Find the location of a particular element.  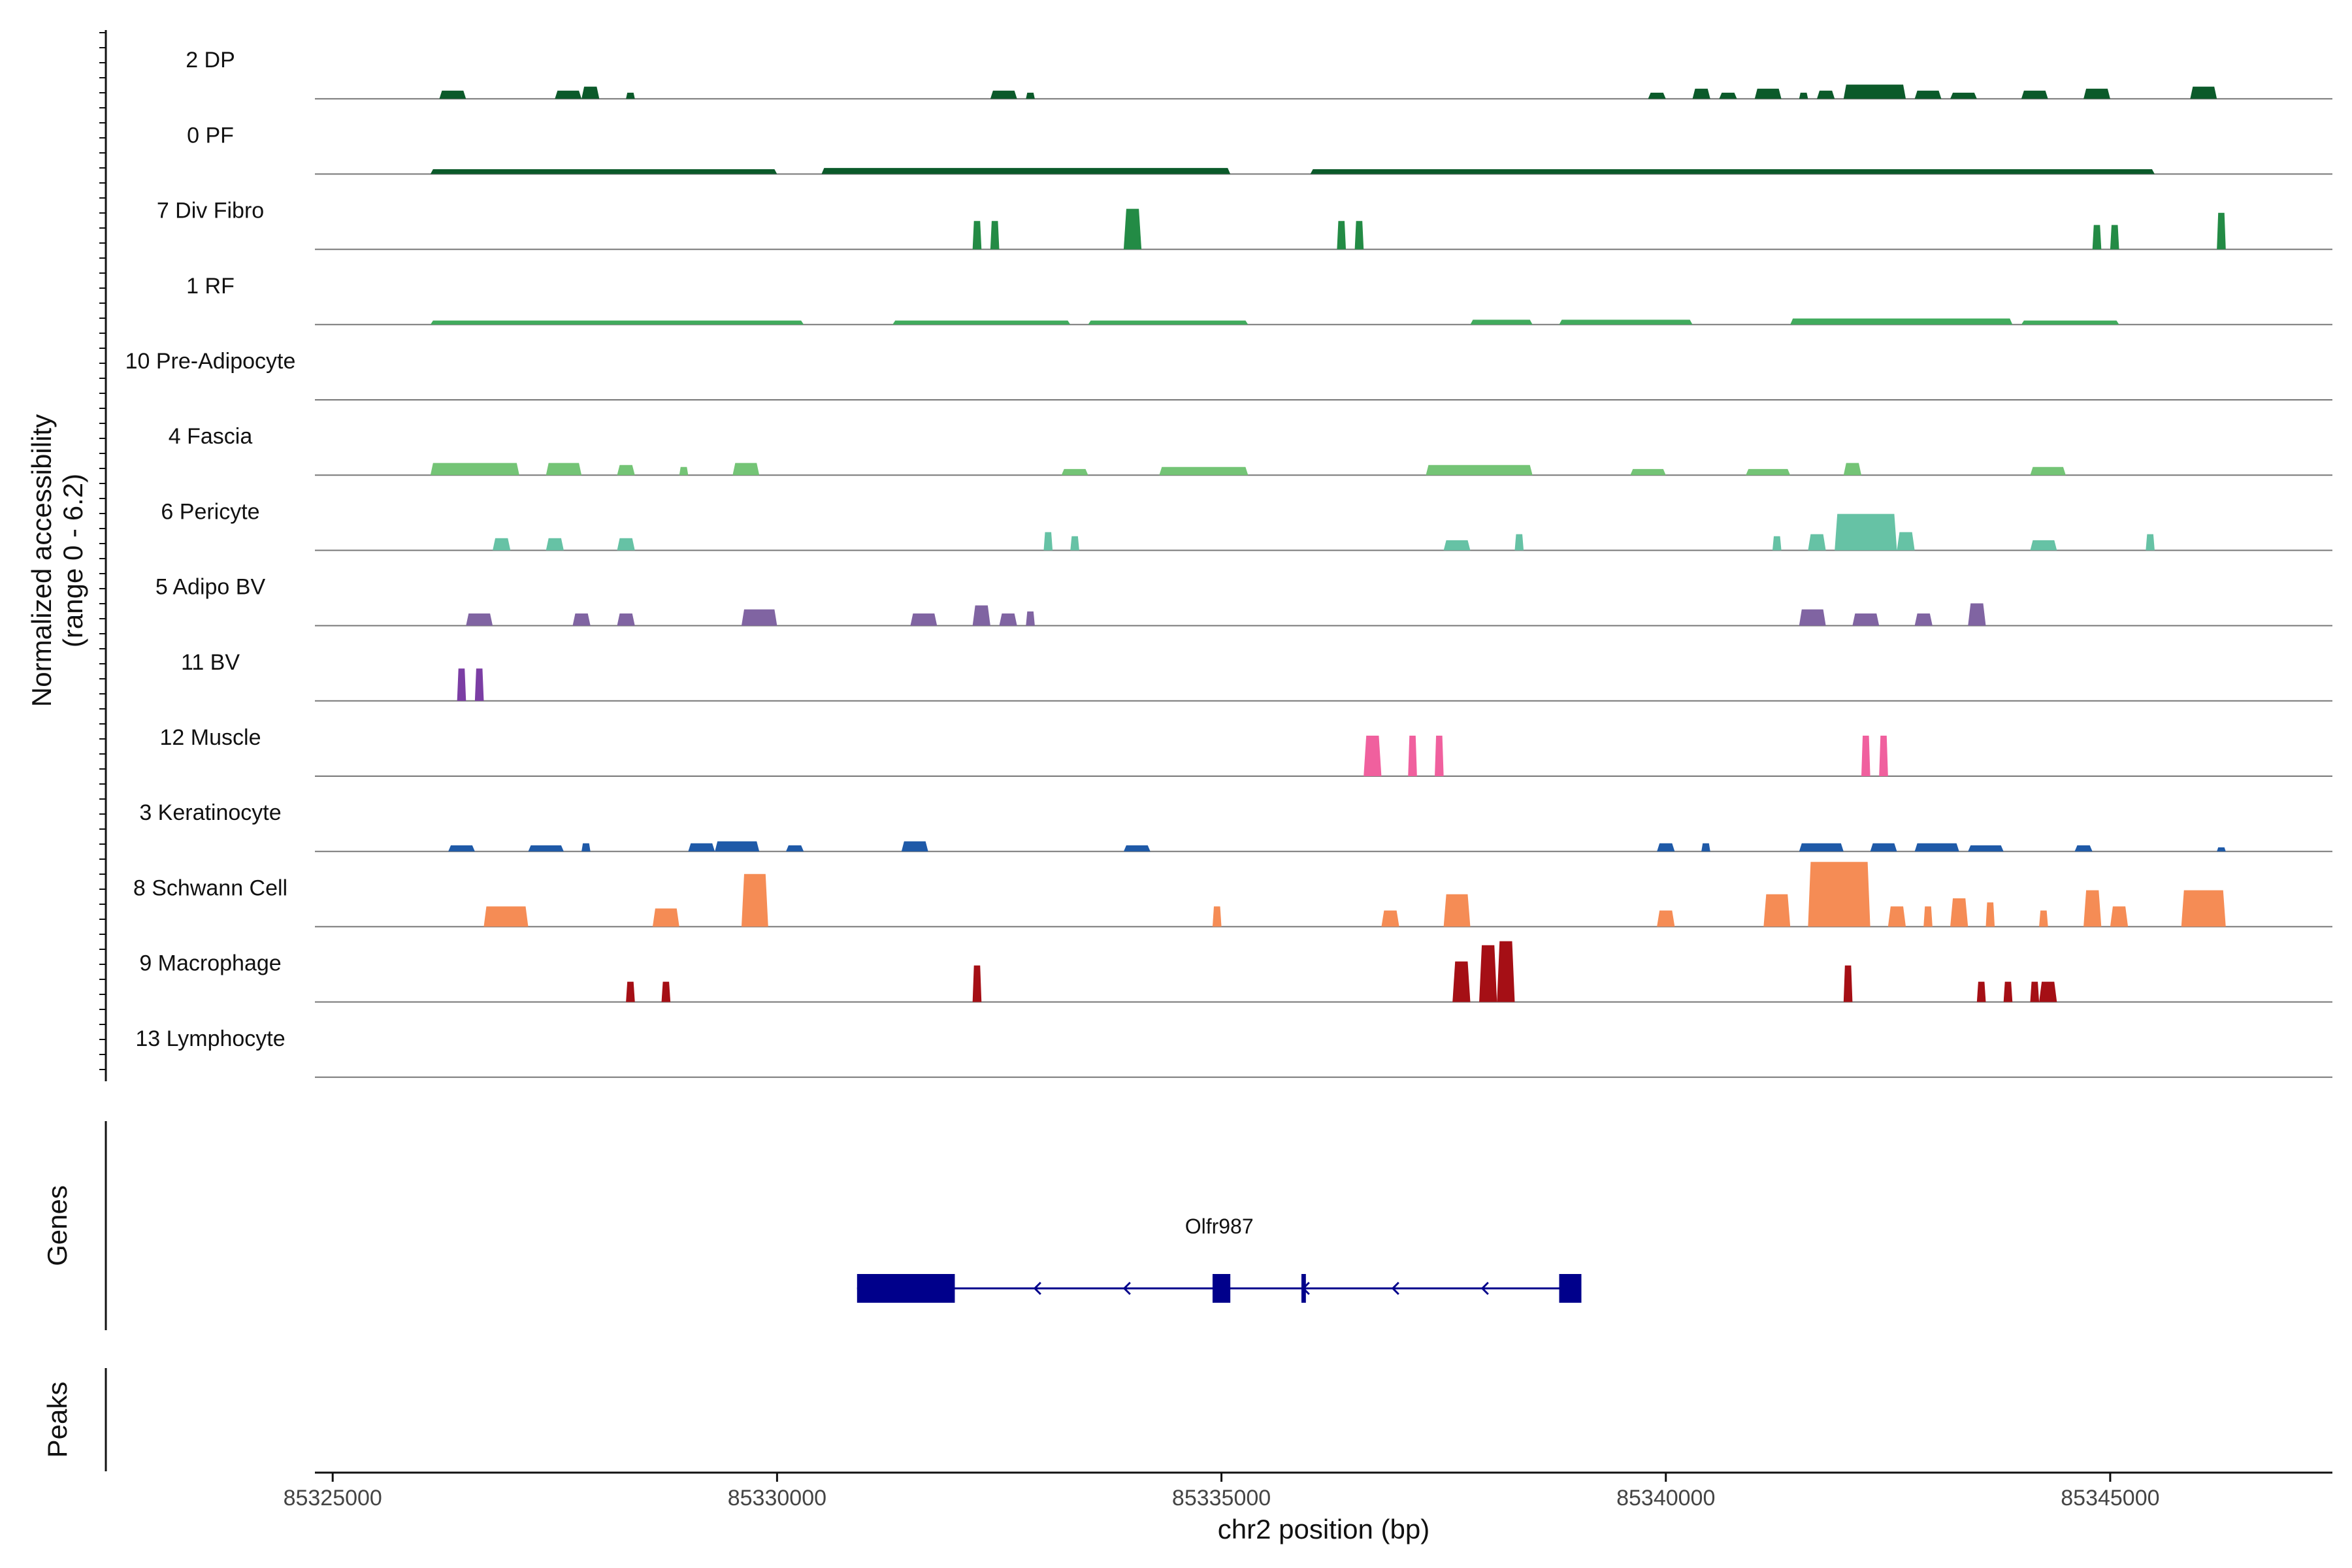

track-label: 8 Schwann Cell is located at coordinates (210, 887).